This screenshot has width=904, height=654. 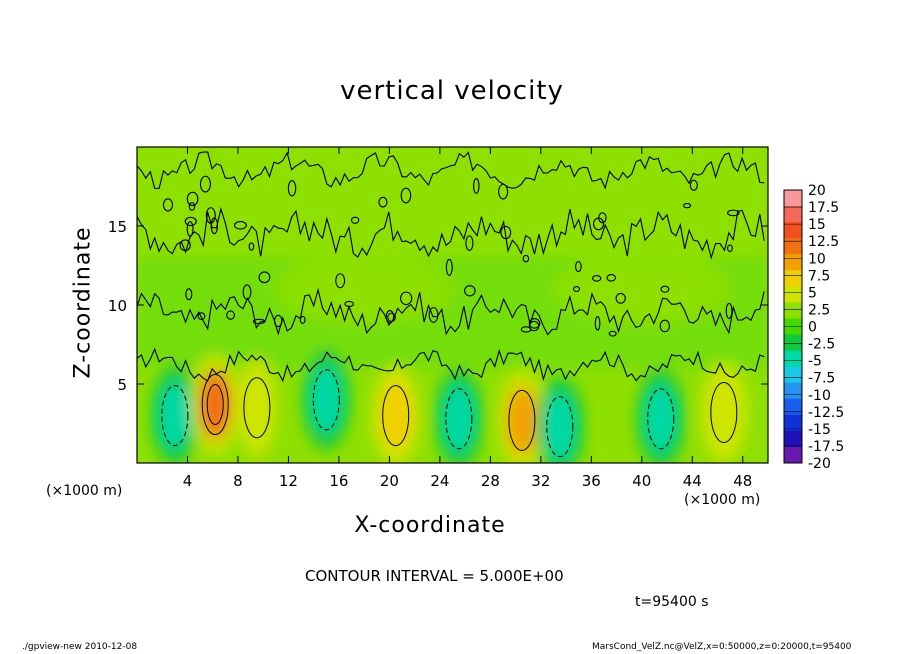 I want to click on y-tick-label: 5, so click(x=122, y=385).